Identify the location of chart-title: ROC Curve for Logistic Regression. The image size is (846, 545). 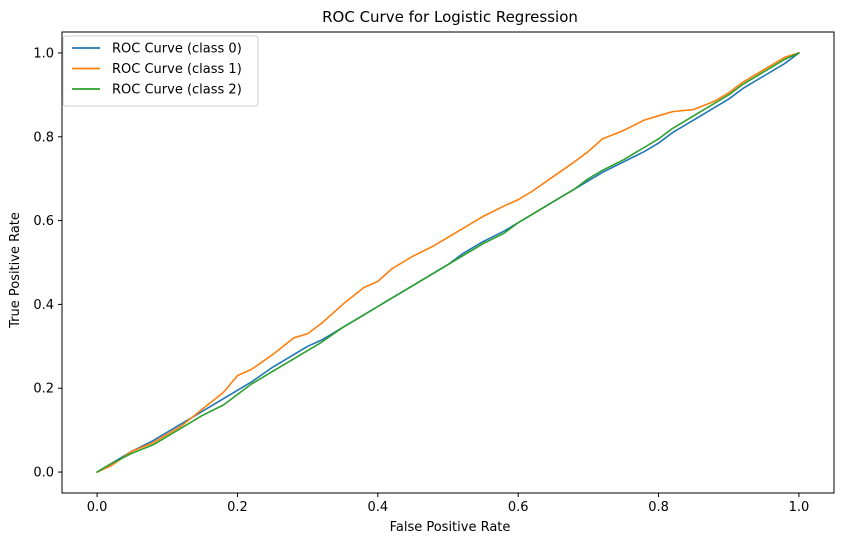
(450, 17).